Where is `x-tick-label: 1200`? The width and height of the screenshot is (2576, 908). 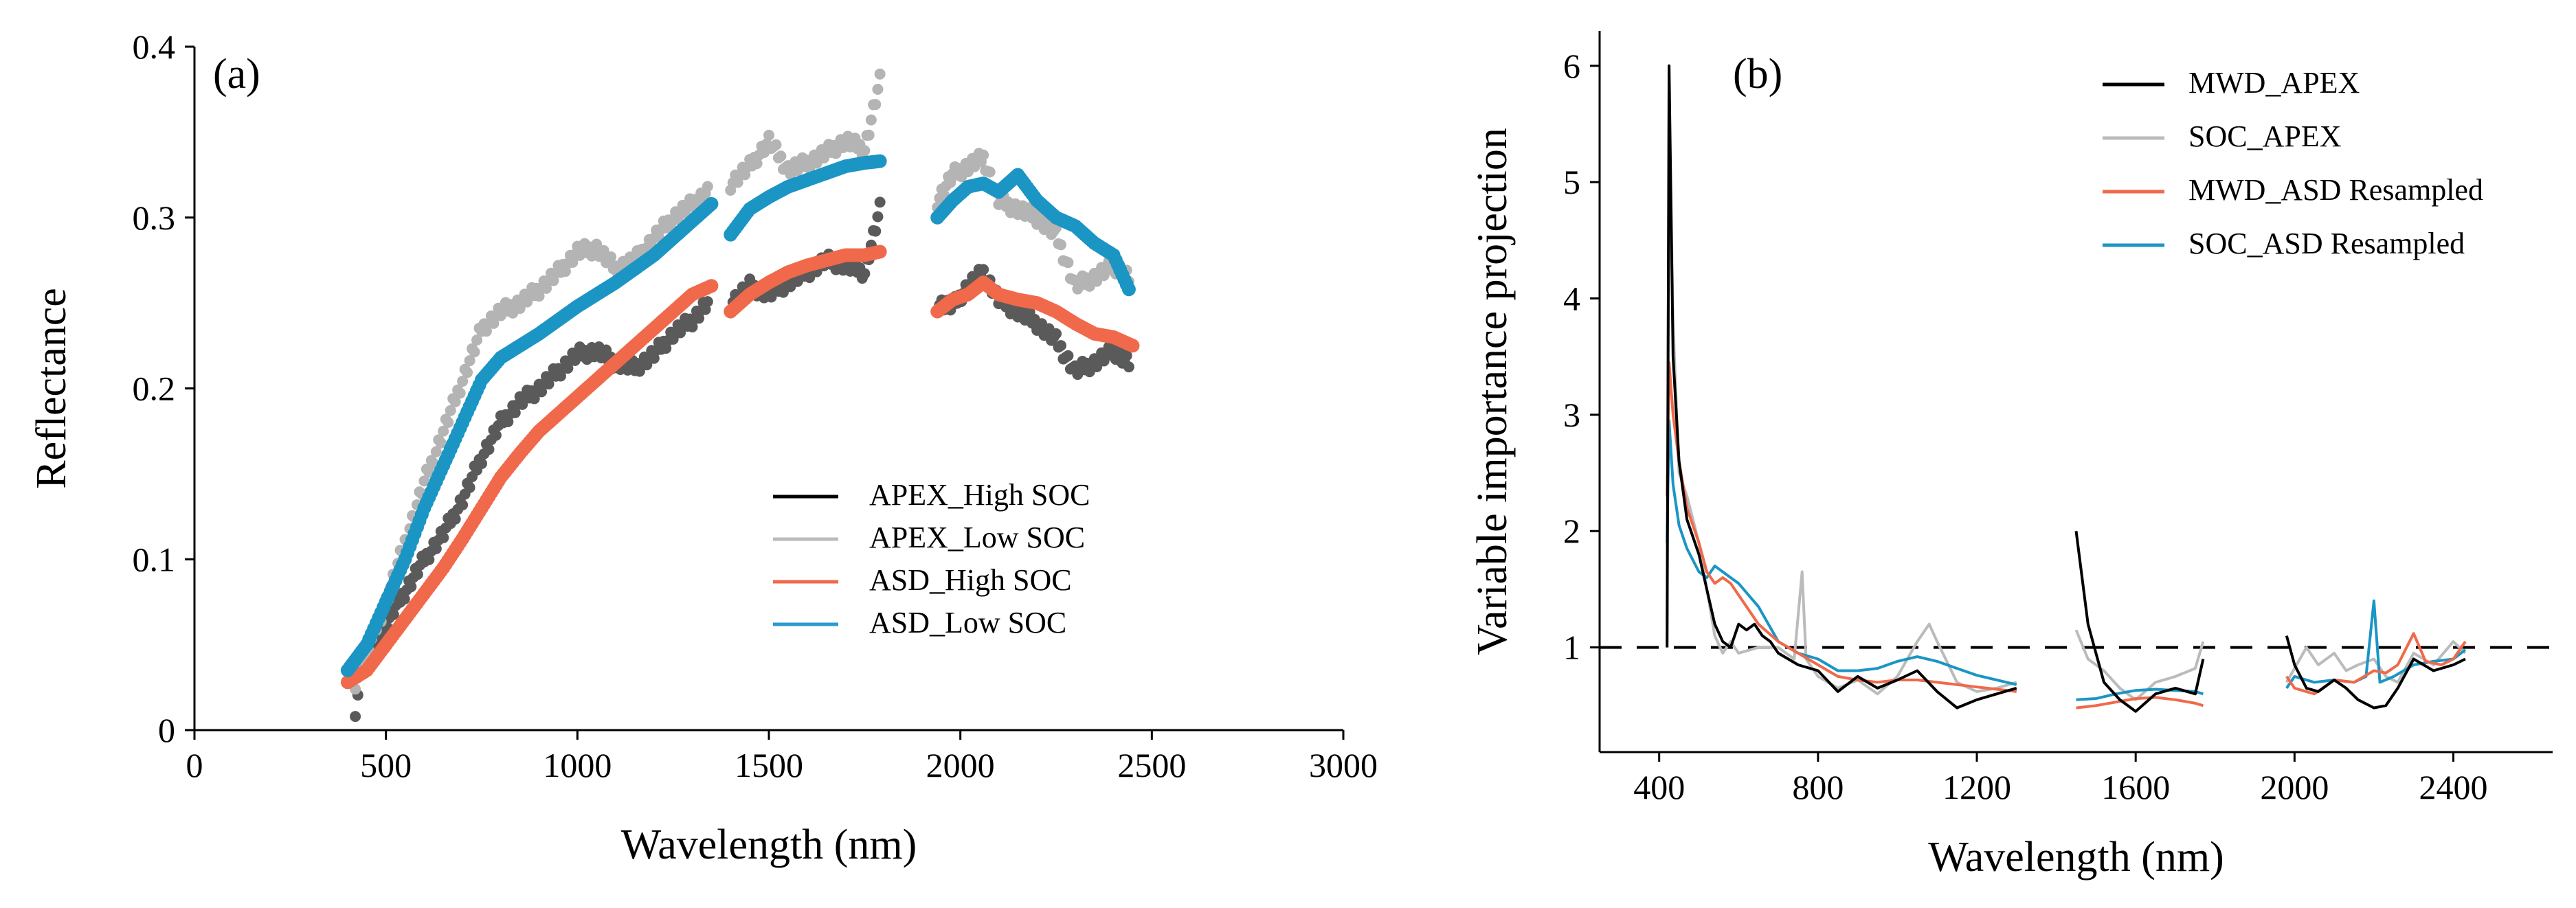 x-tick-label: 1200 is located at coordinates (1976, 787).